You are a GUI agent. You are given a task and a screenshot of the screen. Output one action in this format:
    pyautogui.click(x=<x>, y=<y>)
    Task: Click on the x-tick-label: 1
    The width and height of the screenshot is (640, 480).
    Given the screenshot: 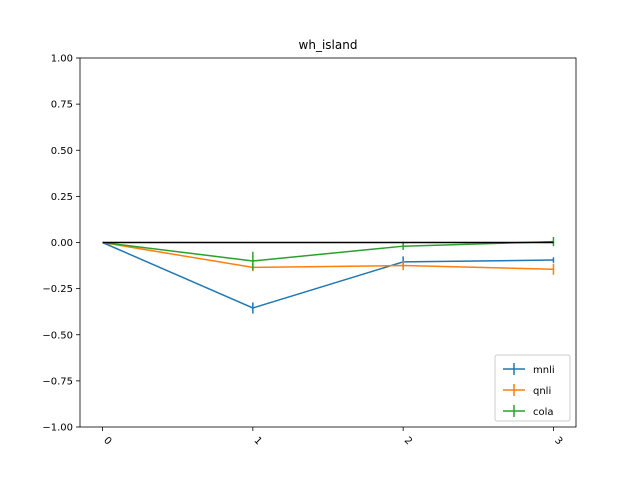 What is the action you would take?
    pyautogui.click(x=257, y=441)
    